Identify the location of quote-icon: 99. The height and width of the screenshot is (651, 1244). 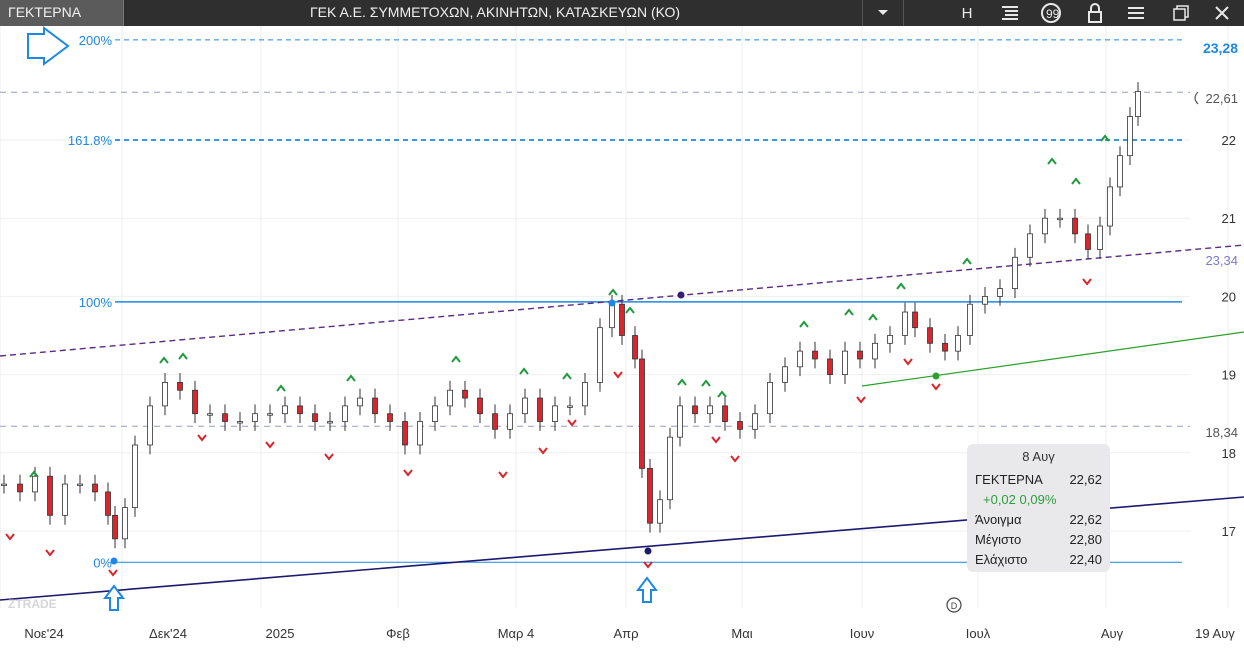
(1051, 13).